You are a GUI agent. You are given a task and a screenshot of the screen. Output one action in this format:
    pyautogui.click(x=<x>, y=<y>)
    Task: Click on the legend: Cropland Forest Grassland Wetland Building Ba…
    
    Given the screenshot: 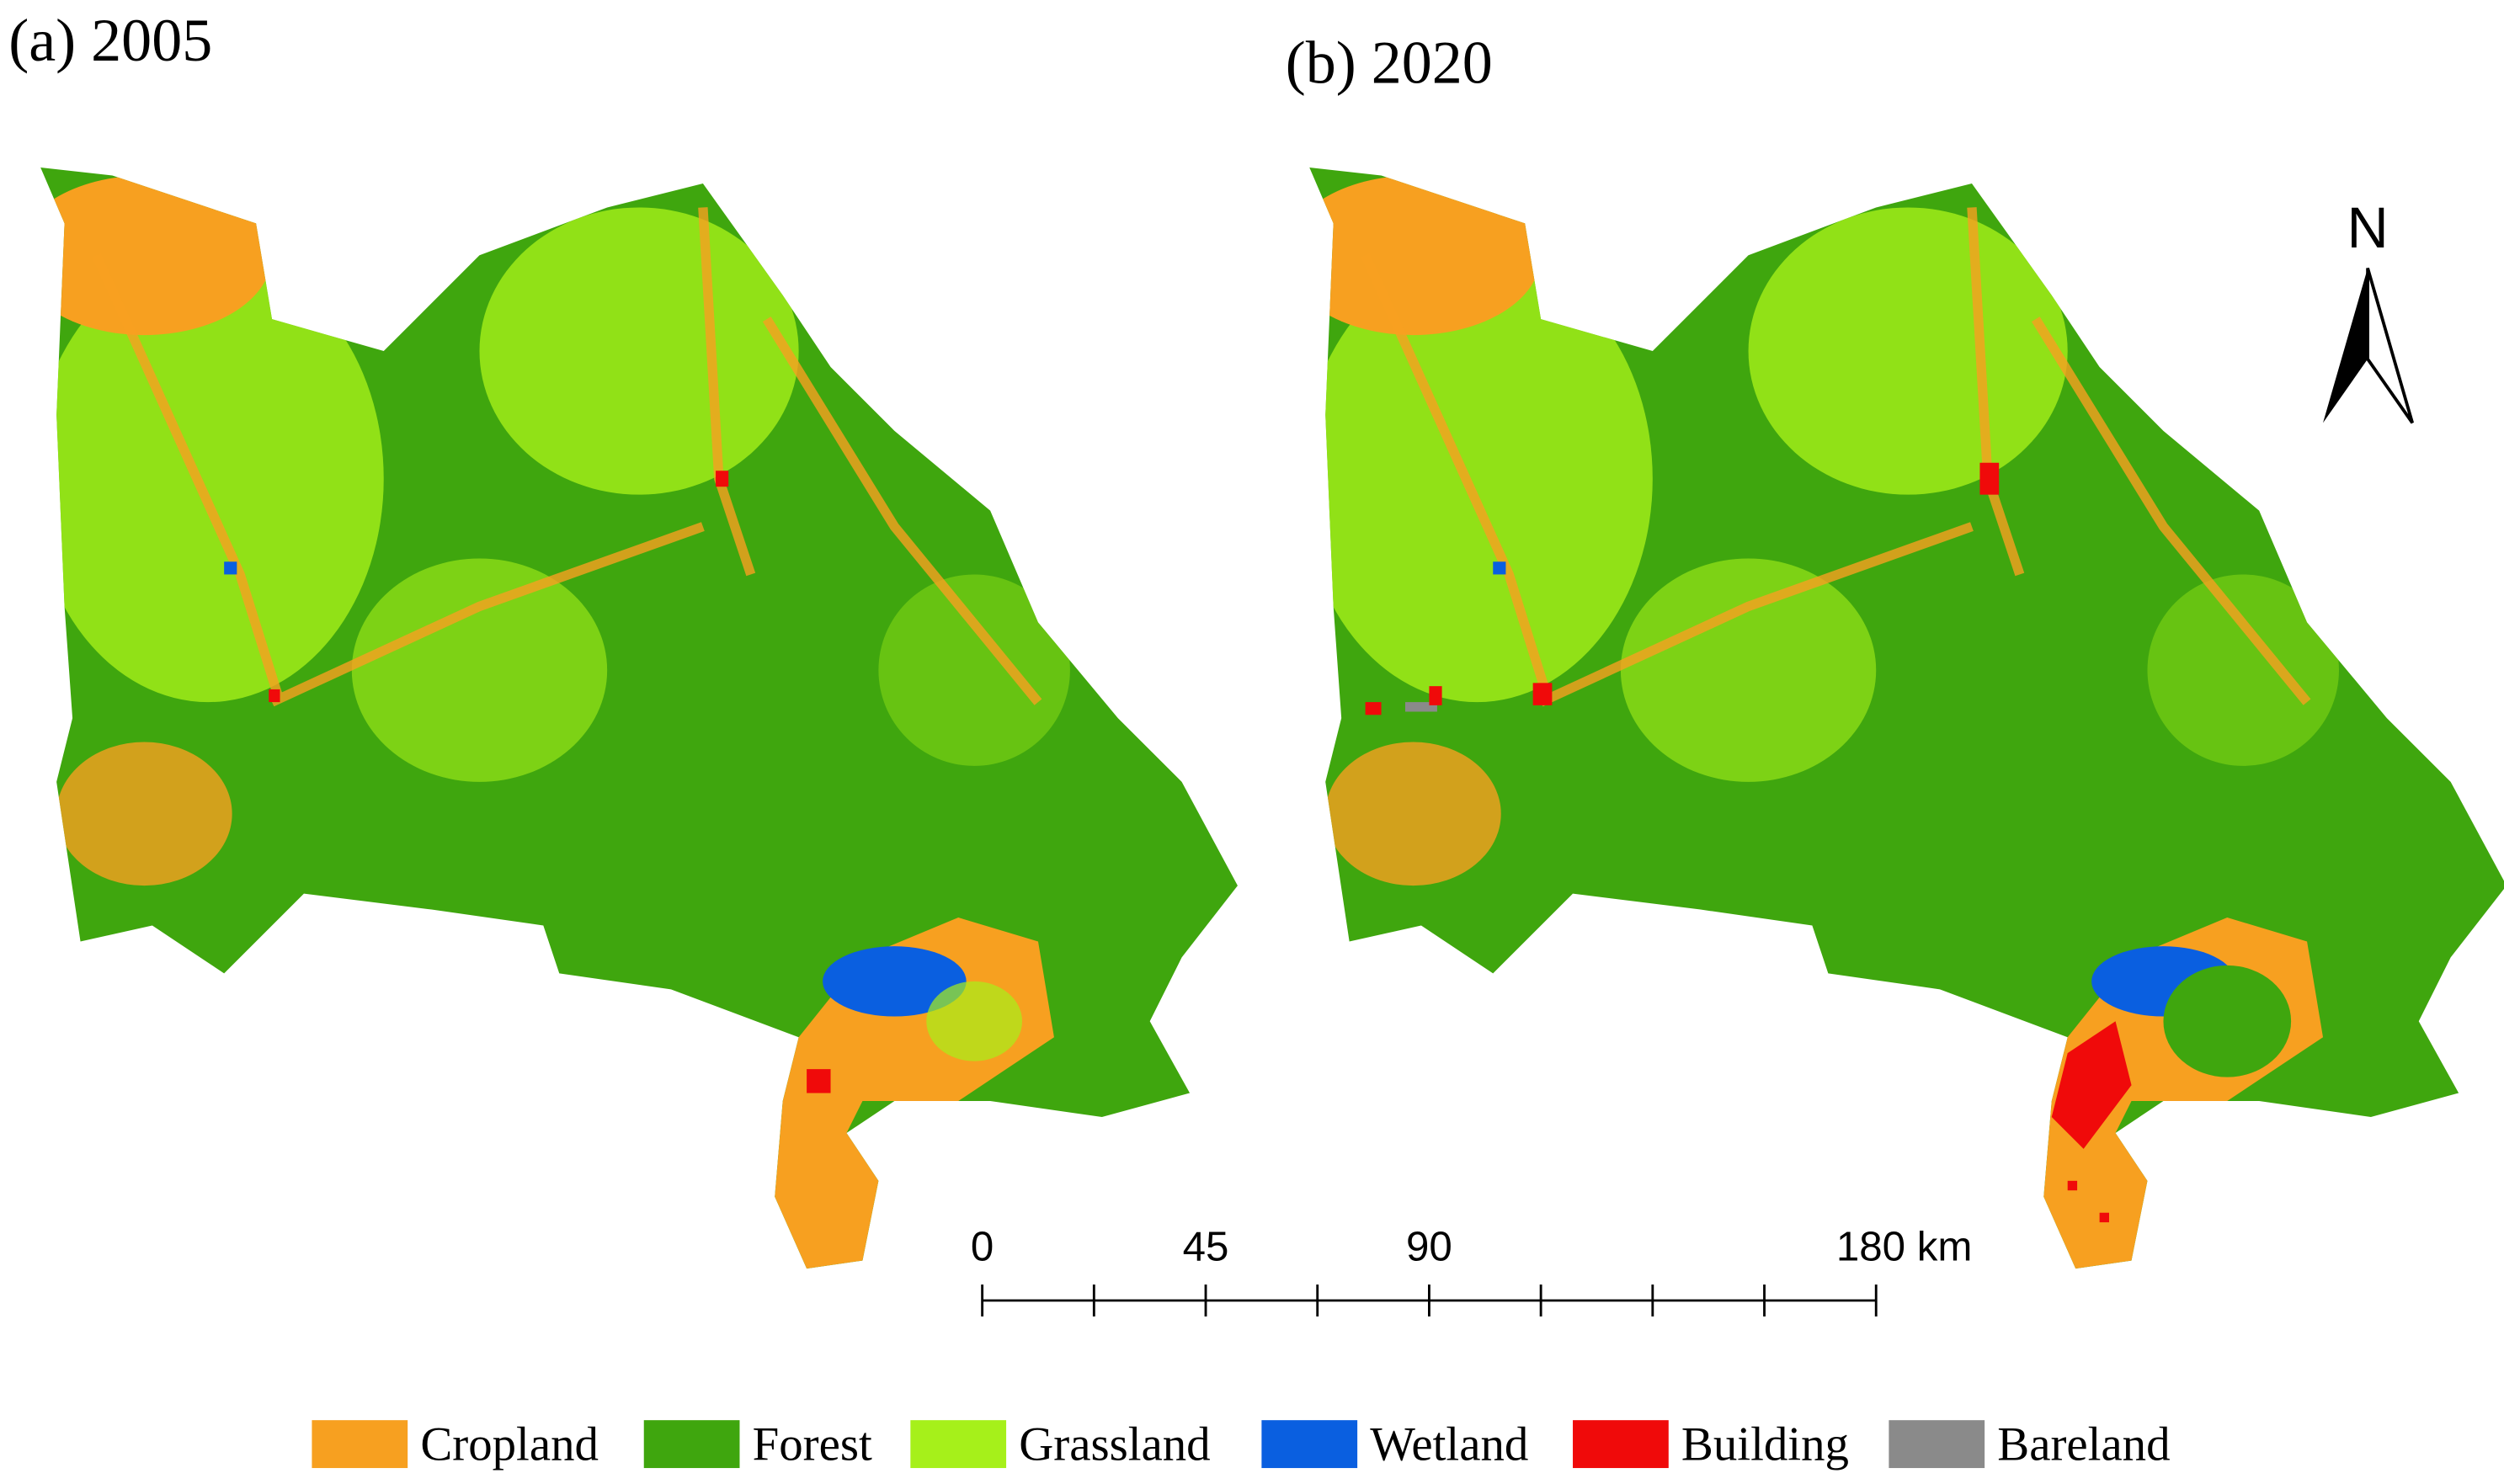 What is the action you would take?
    pyautogui.click(x=1241, y=1444)
    